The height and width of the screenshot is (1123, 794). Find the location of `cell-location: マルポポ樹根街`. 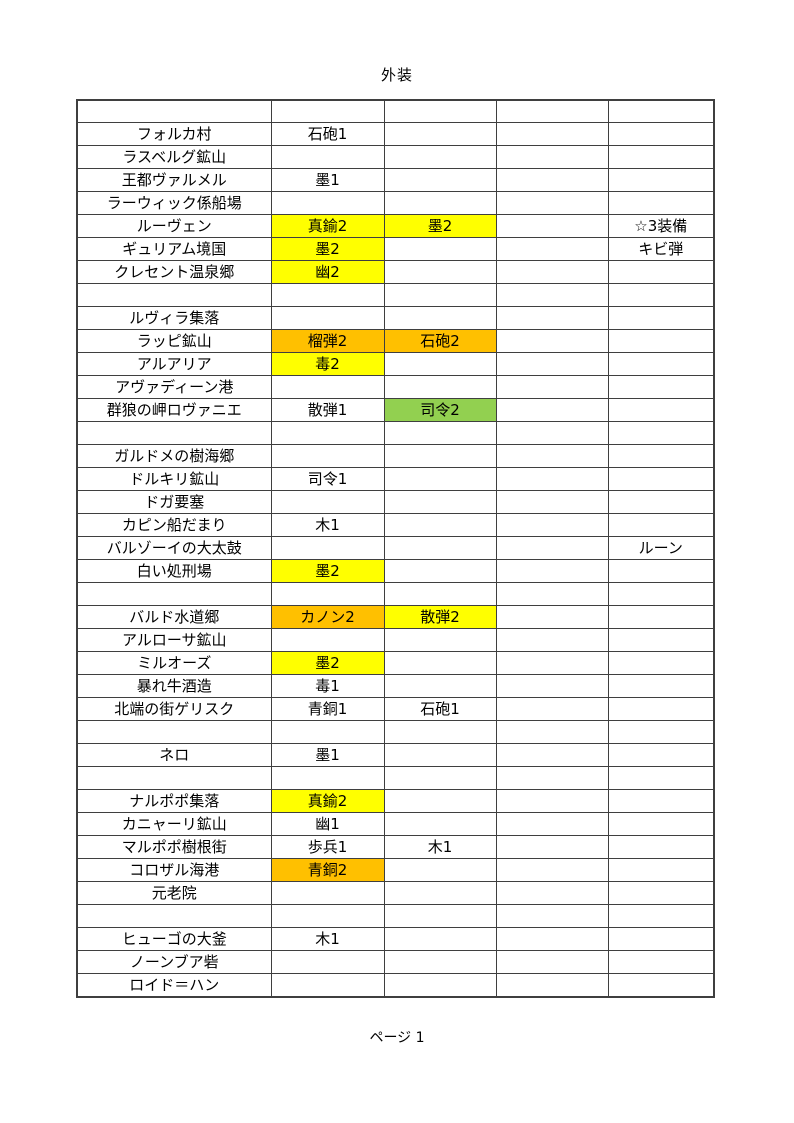

cell-location: マルポポ樹根街 is located at coordinates (174, 847).